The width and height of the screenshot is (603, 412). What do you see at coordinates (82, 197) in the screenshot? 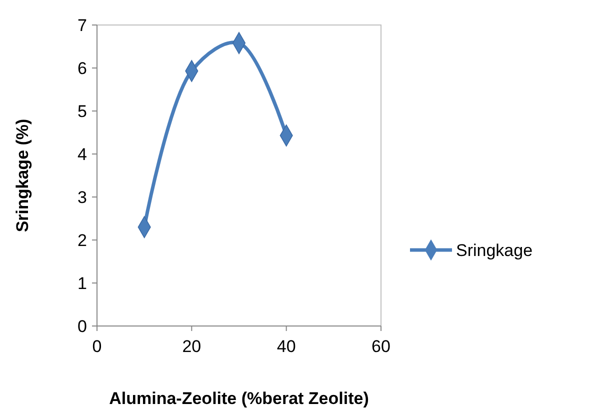
I see `y-tick-label: 3` at bounding box center [82, 197].